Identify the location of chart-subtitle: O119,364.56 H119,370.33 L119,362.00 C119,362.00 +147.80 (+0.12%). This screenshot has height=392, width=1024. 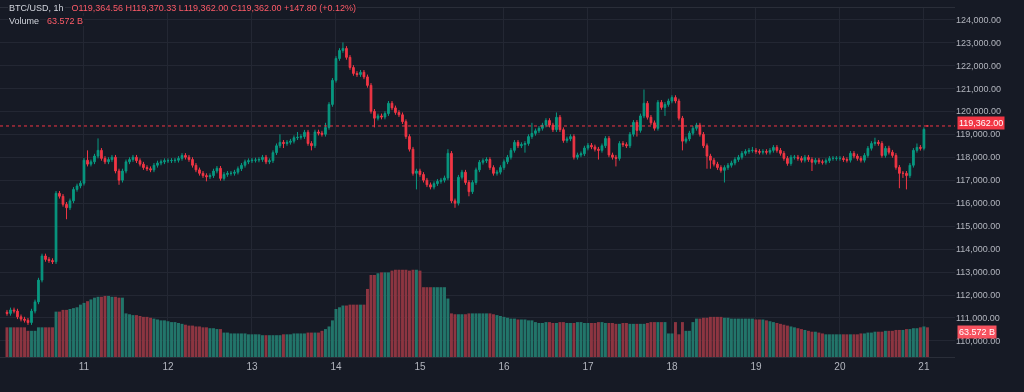
(214, 8).